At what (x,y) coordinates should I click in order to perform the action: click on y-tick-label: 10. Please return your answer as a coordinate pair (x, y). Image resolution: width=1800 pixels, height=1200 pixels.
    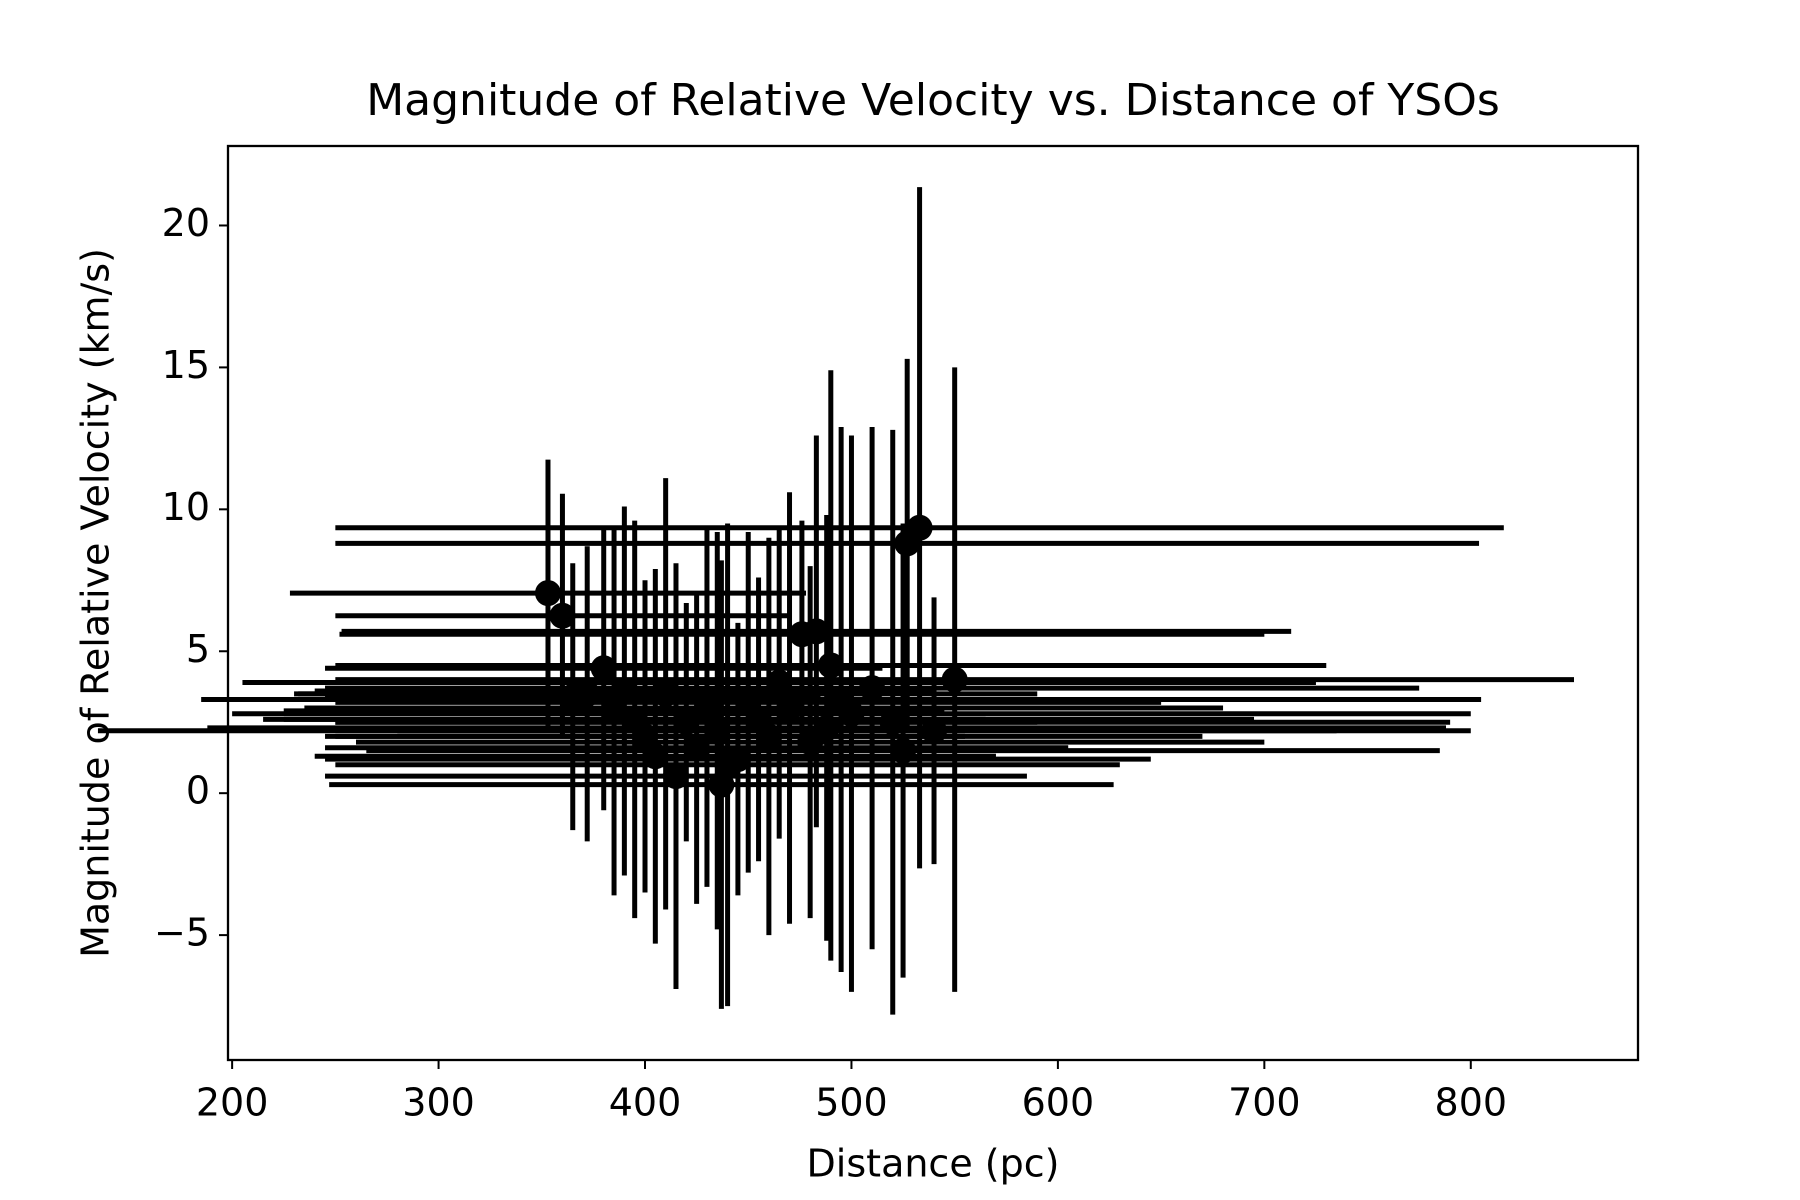
    Looking at the image, I should click on (186, 507).